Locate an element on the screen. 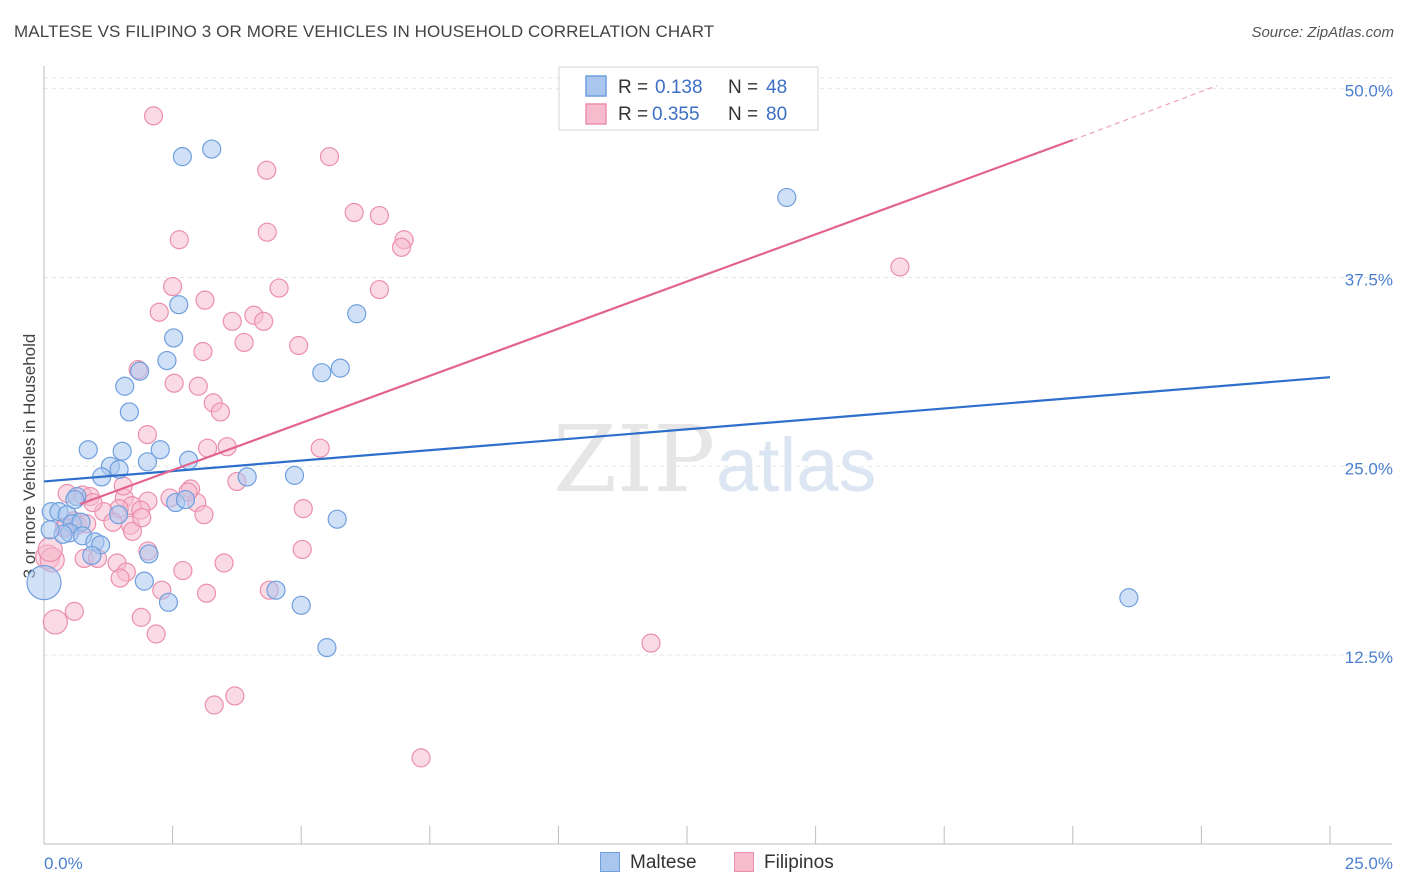  bottom-legend-maltese: Maltese is located at coordinates (648, 863).